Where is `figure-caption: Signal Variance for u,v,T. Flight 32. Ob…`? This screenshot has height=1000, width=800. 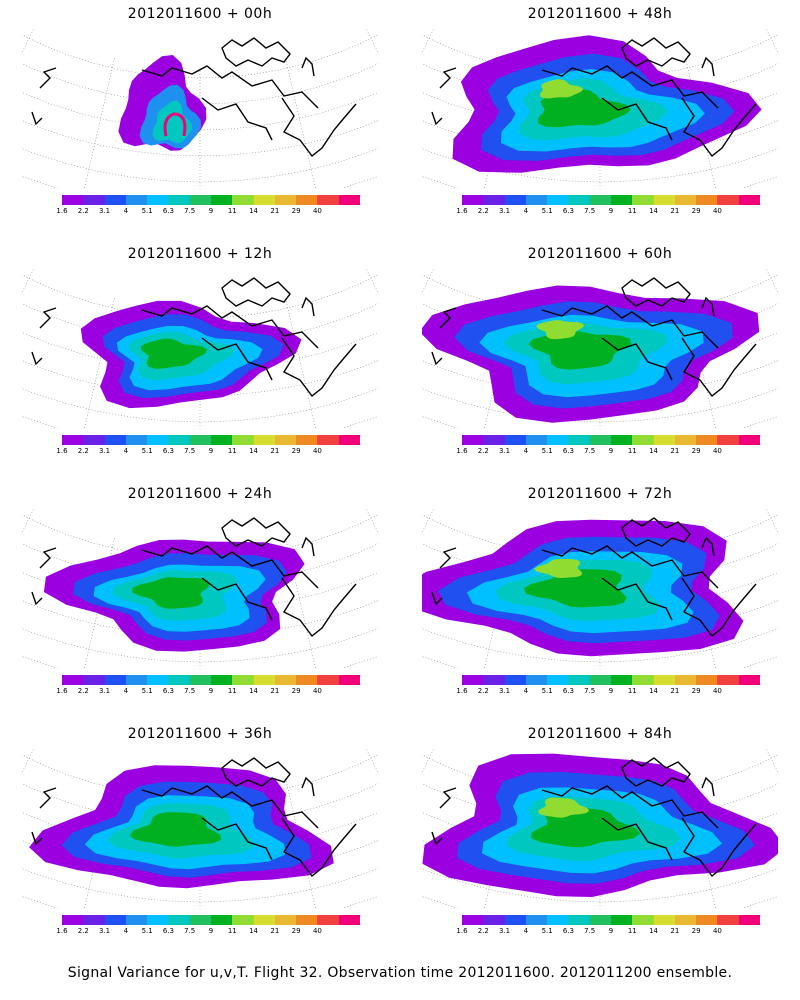
figure-caption: Signal Variance for u,v,T. Flight 32. Ob… is located at coordinates (400, 973).